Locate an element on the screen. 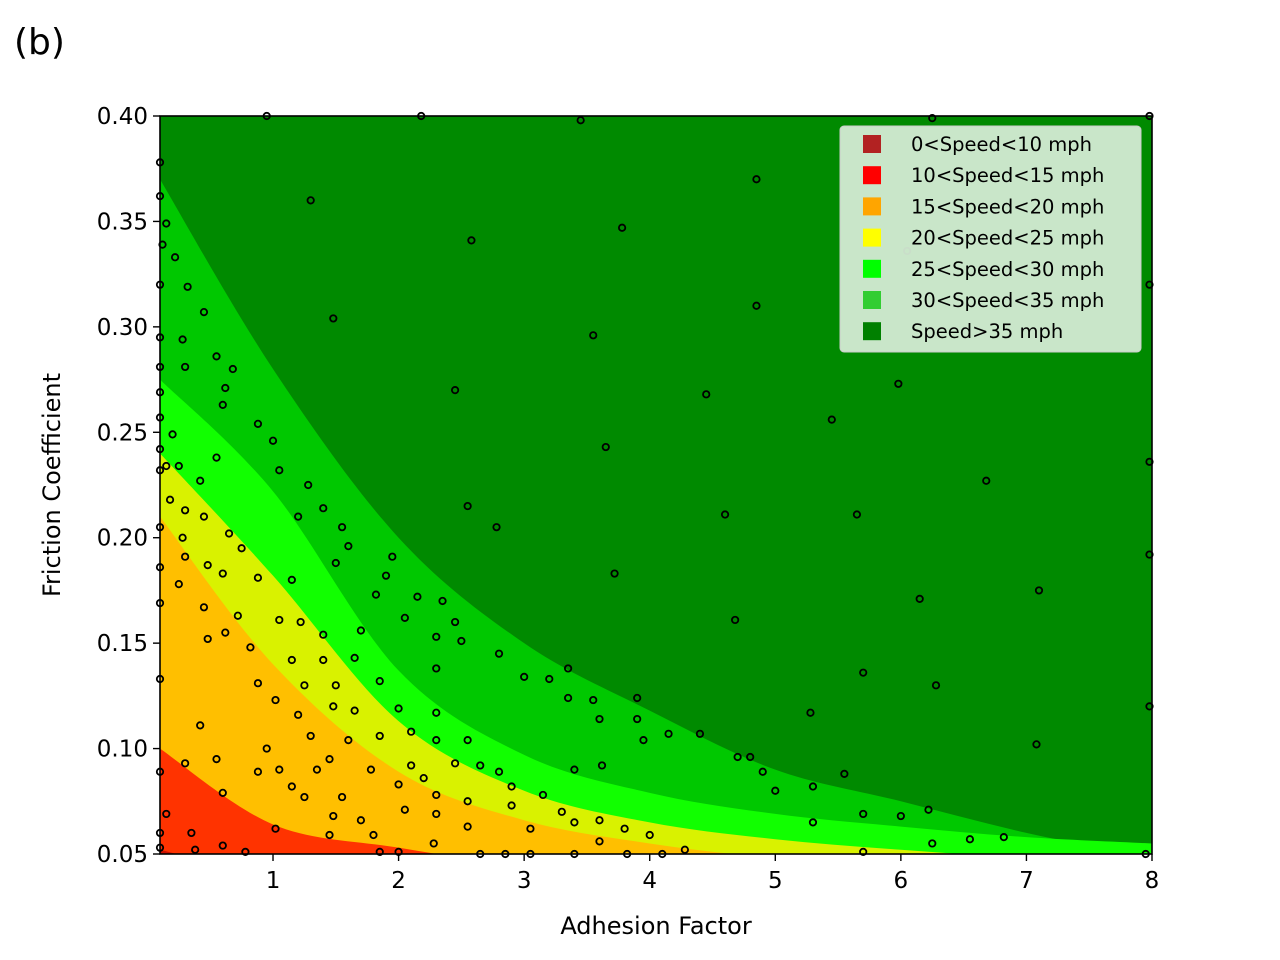 The height and width of the screenshot is (960, 1280). y-tick-label: 0.15 is located at coordinates (122, 644).